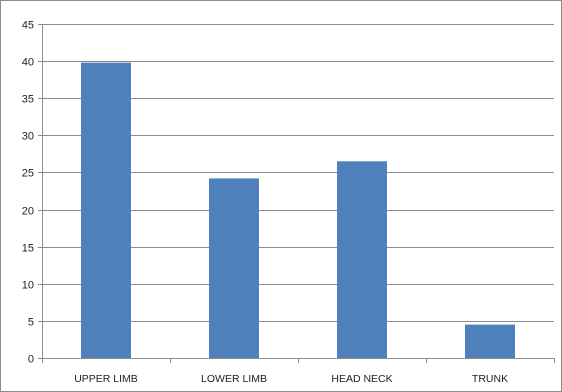  What do you see at coordinates (31, 323) in the screenshot?
I see `y-tick-label: 5` at bounding box center [31, 323].